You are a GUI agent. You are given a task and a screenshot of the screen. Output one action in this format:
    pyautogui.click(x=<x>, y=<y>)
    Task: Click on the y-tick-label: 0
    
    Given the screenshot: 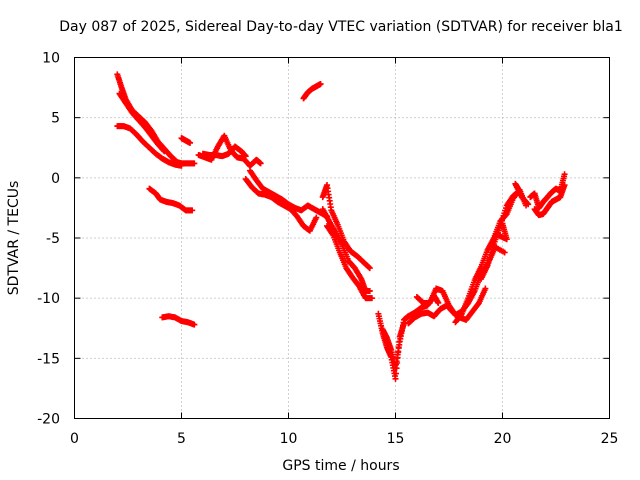 What is the action you would take?
    pyautogui.click(x=55, y=179)
    